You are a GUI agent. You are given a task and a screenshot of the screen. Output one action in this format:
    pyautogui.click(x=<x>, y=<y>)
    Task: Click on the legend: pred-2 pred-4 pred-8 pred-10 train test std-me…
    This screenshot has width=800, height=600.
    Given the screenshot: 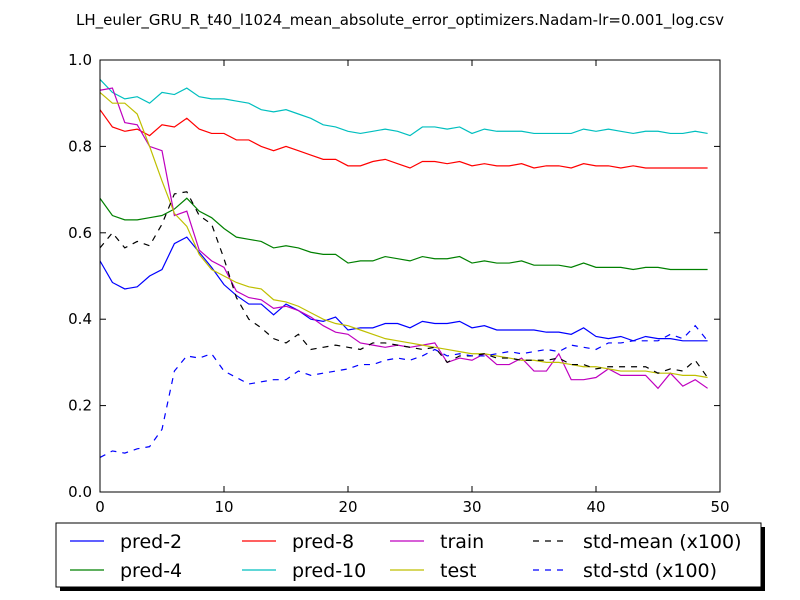 What is the action you would take?
    pyautogui.click(x=410, y=556)
    